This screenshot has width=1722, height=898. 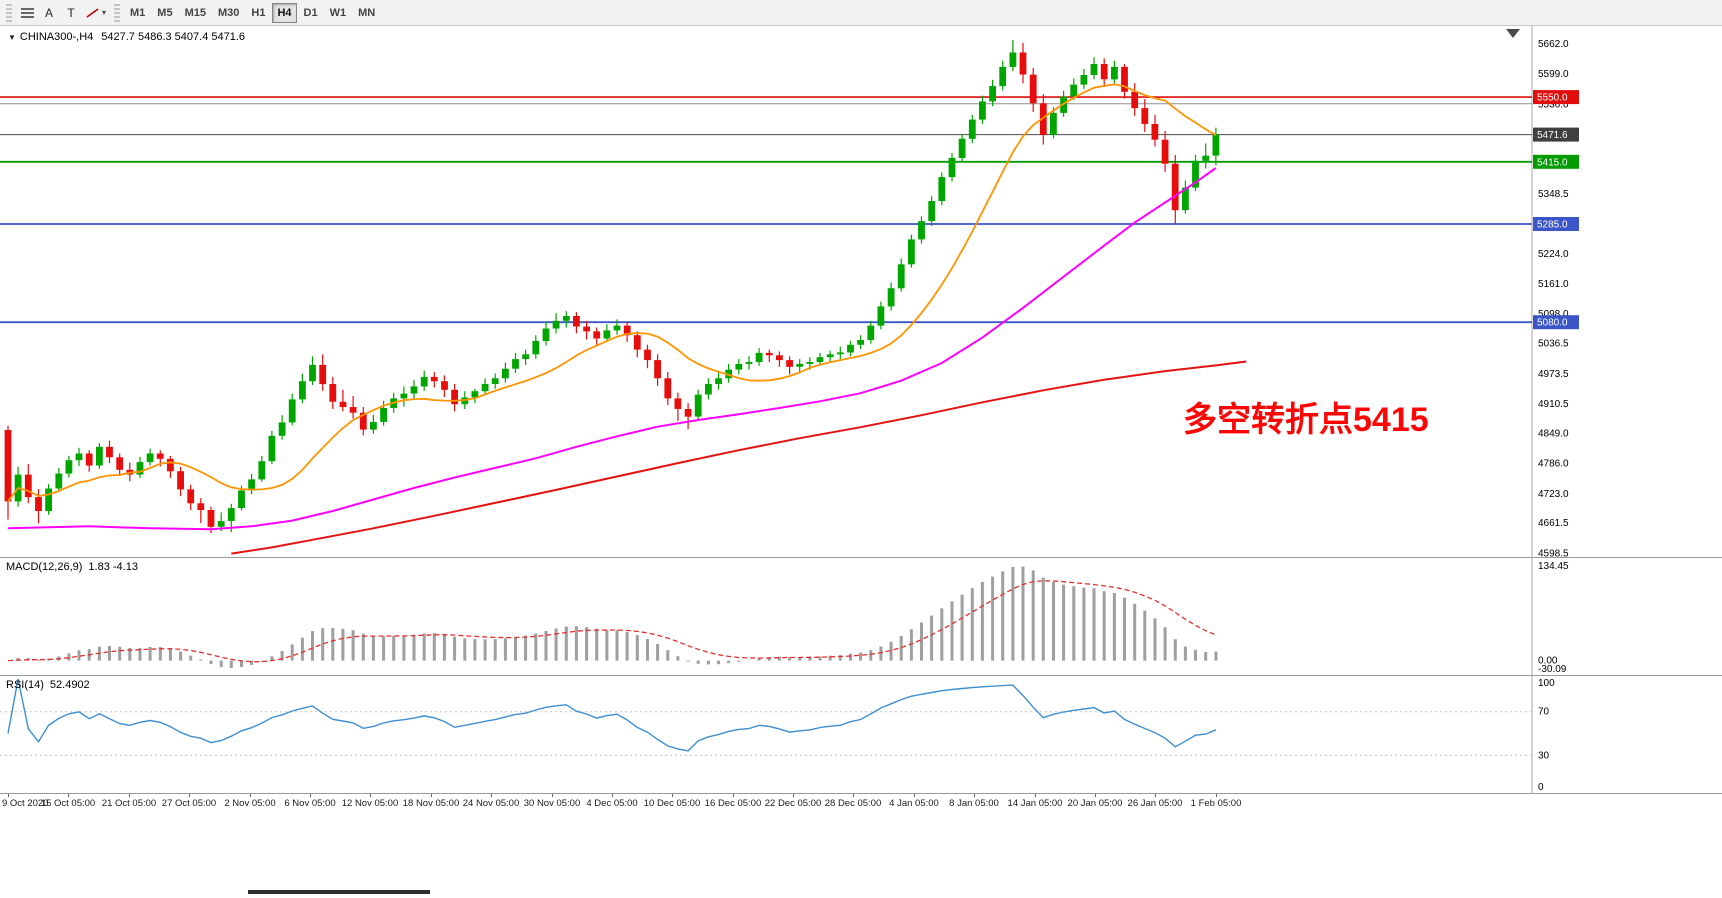 What do you see at coordinates (861, 13) in the screenshot?
I see `toolbar: A T ▾ M1 M5 M15 M30 H1 H4 D1 W1 MN` at bounding box center [861, 13].